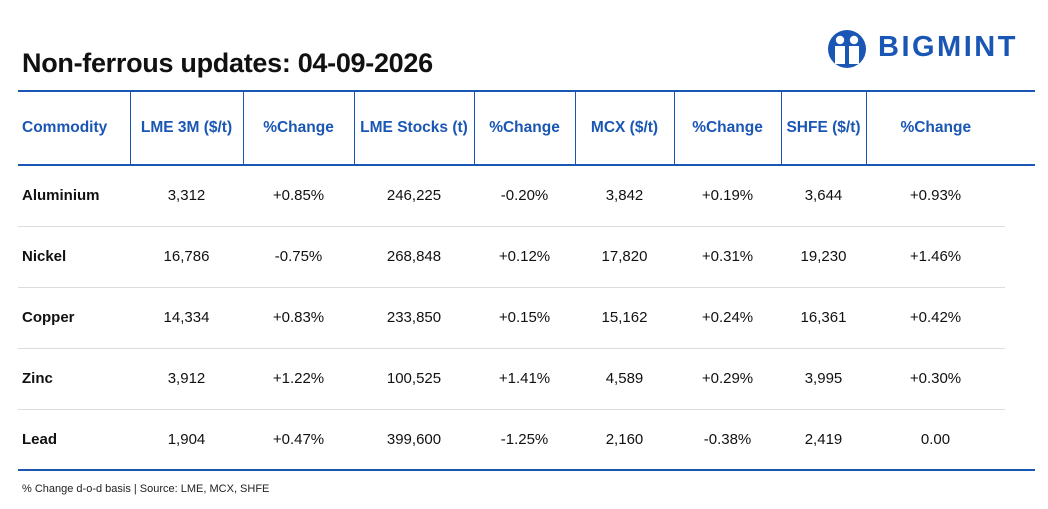 The image size is (1048, 509). What do you see at coordinates (935, 378) in the screenshot?
I see `shfe-change: +0.30%` at bounding box center [935, 378].